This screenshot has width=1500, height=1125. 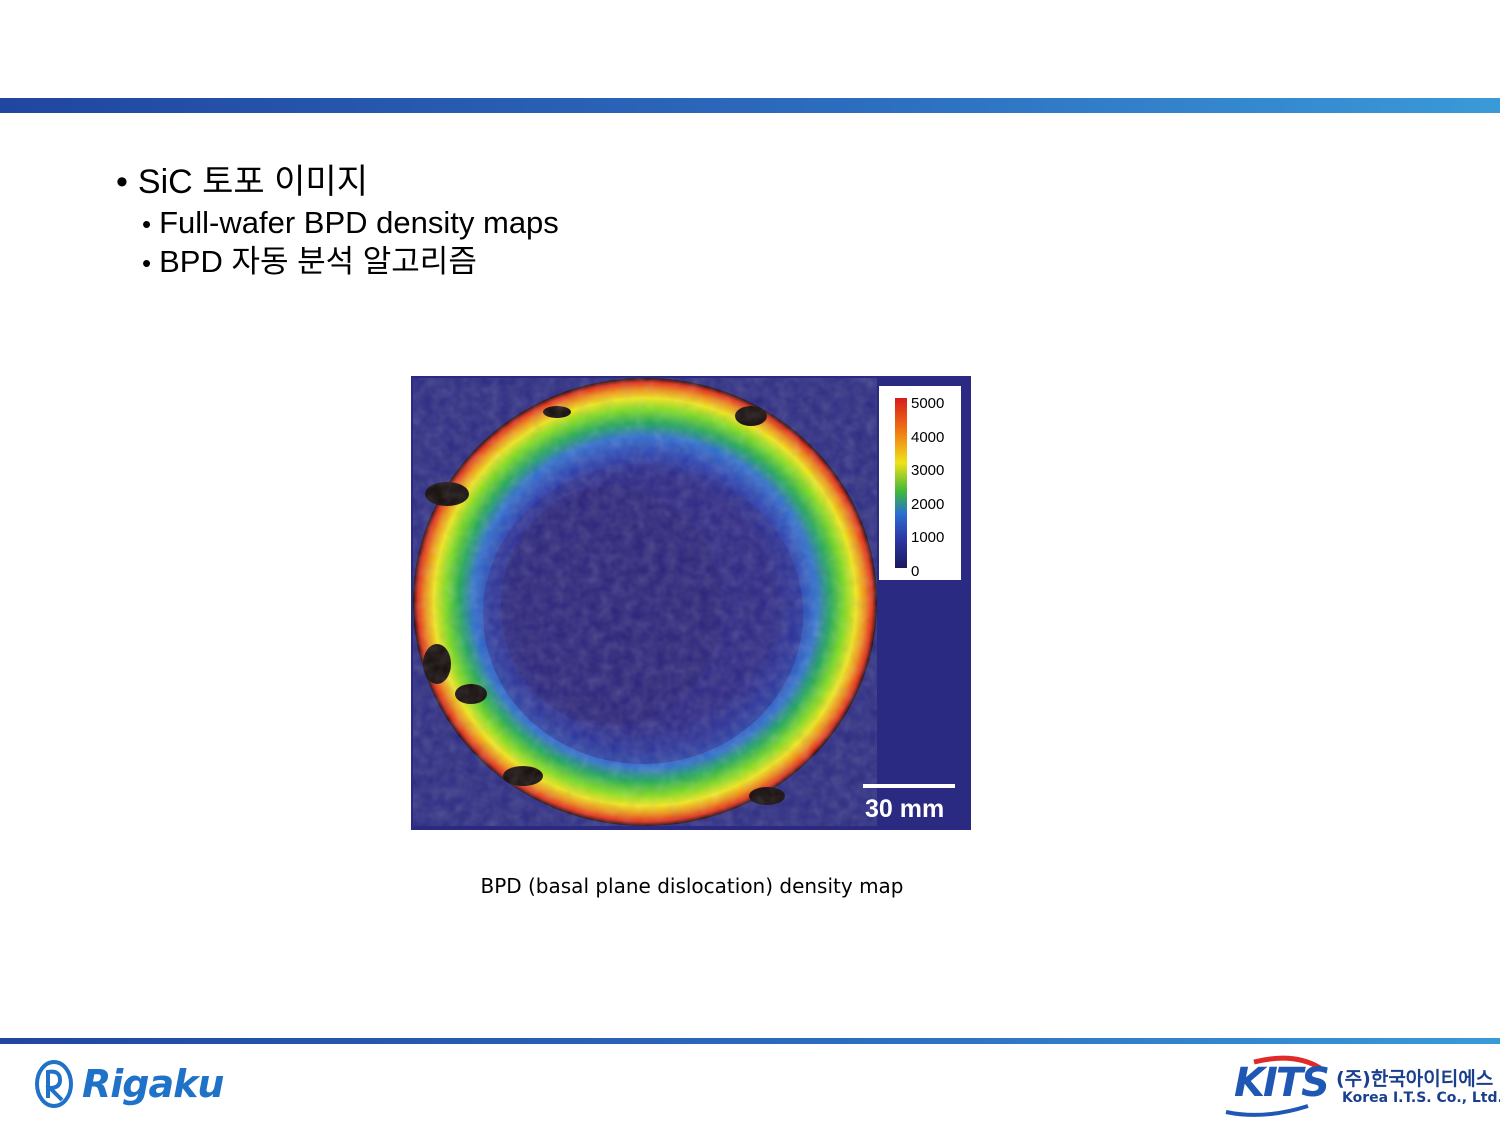 What do you see at coordinates (927, 504) in the screenshot?
I see `colorbar-tick: 2000` at bounding box center [927, 504].